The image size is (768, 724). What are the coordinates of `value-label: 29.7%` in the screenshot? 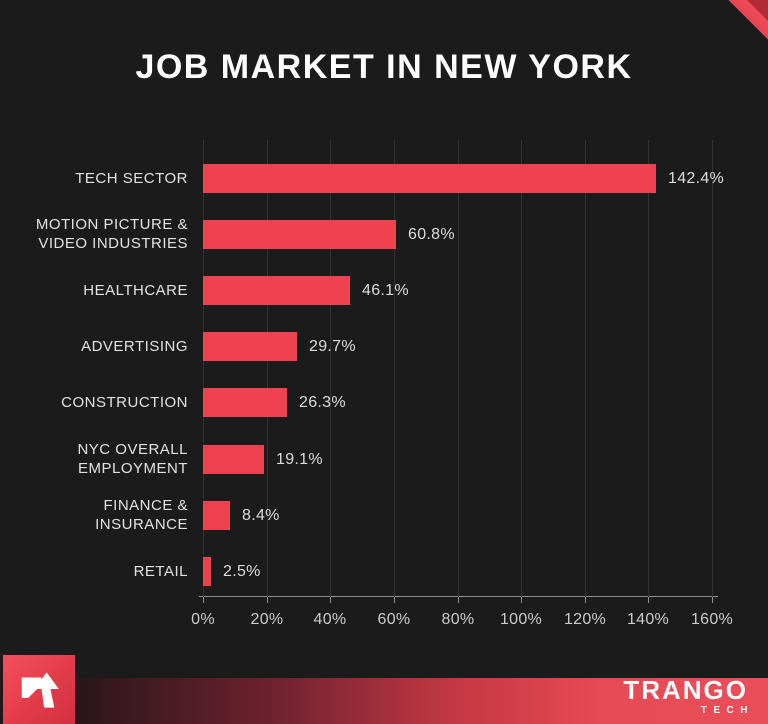 It's located at (332, 346).